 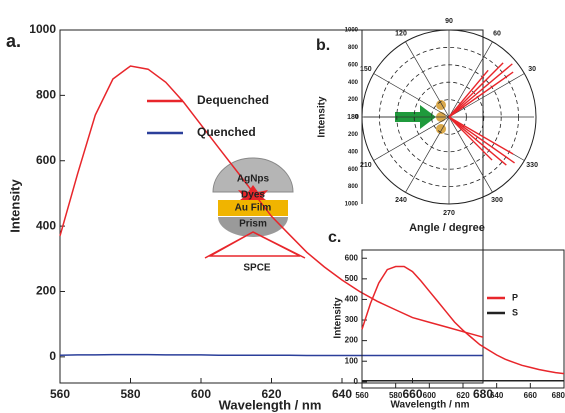 I want to click on angle-tick-label: 90, so click(x=449, y=21).